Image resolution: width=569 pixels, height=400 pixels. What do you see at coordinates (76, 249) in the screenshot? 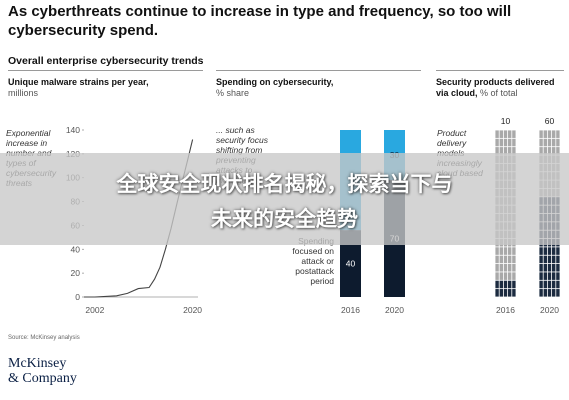
I see `malware-ytick-label: 40` at bounding box center [76, 249].